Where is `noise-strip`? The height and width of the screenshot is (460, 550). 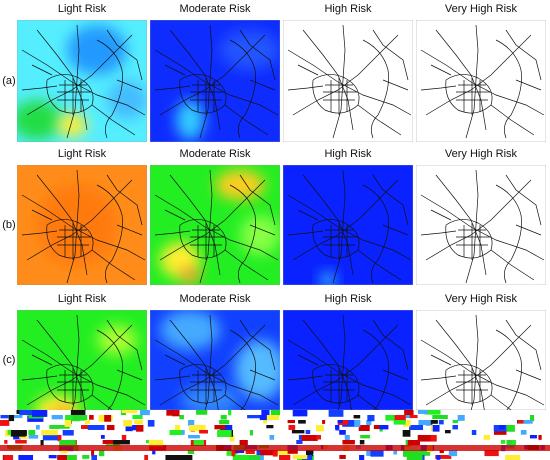 noise-strip is located at coordinates (275, 435).